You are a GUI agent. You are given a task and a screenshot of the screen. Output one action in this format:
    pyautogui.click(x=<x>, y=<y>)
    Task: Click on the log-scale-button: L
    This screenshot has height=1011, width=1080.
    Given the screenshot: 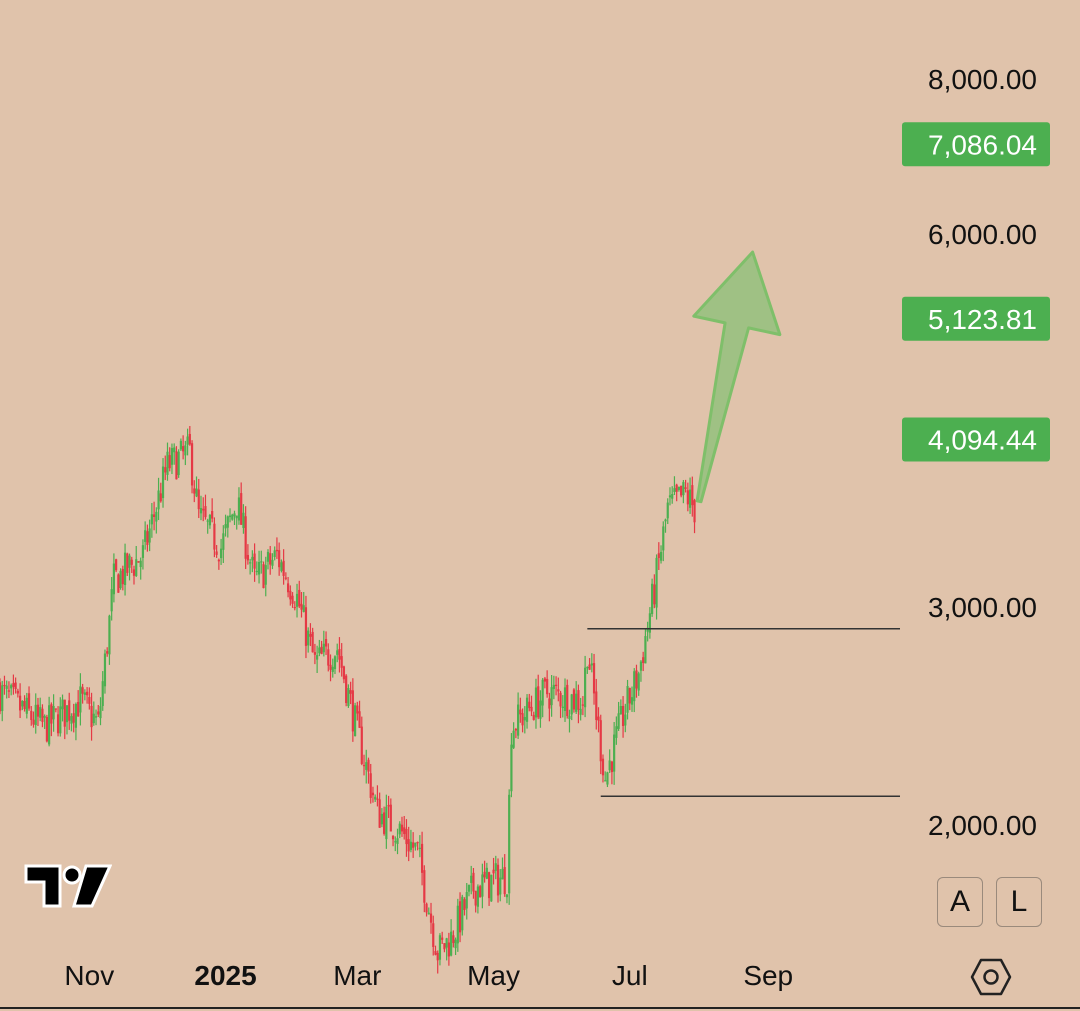 What is the action you would take?
    pyautogui.click(x=1019, y=902)
    